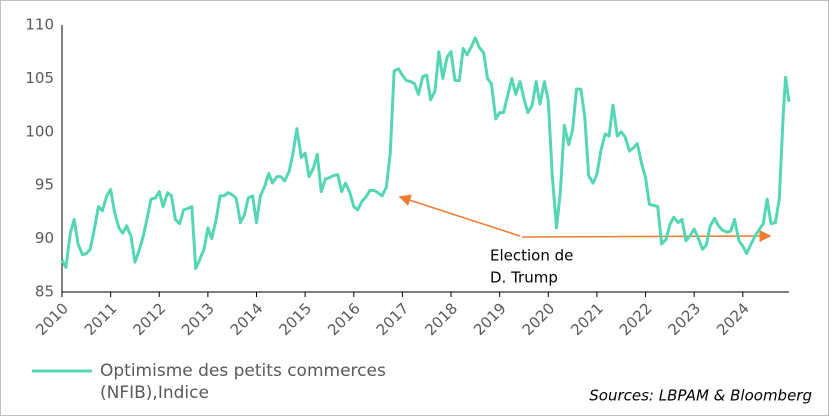 This screenshot has height=416, width=829. What do you see at coordinates (44, 238) in the screenshot?
I see `y-tick-label: 90` at bounding box center [44, 238].